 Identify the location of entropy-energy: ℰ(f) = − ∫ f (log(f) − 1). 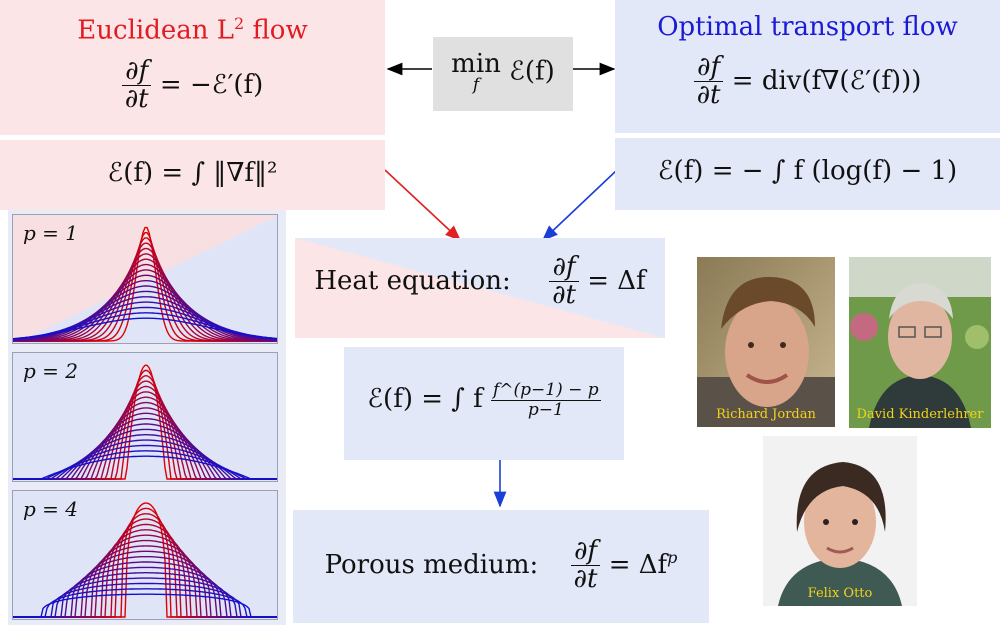
(807, 171).